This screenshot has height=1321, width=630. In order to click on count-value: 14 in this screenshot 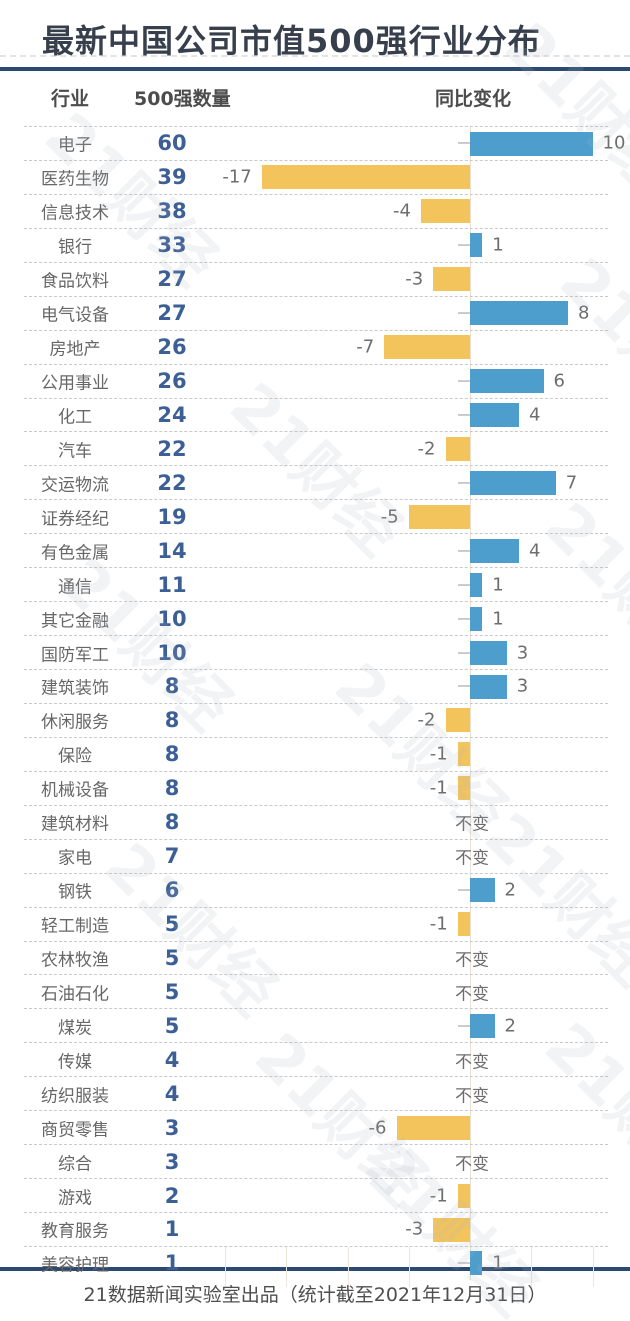, I will do `click(172, 550)`.